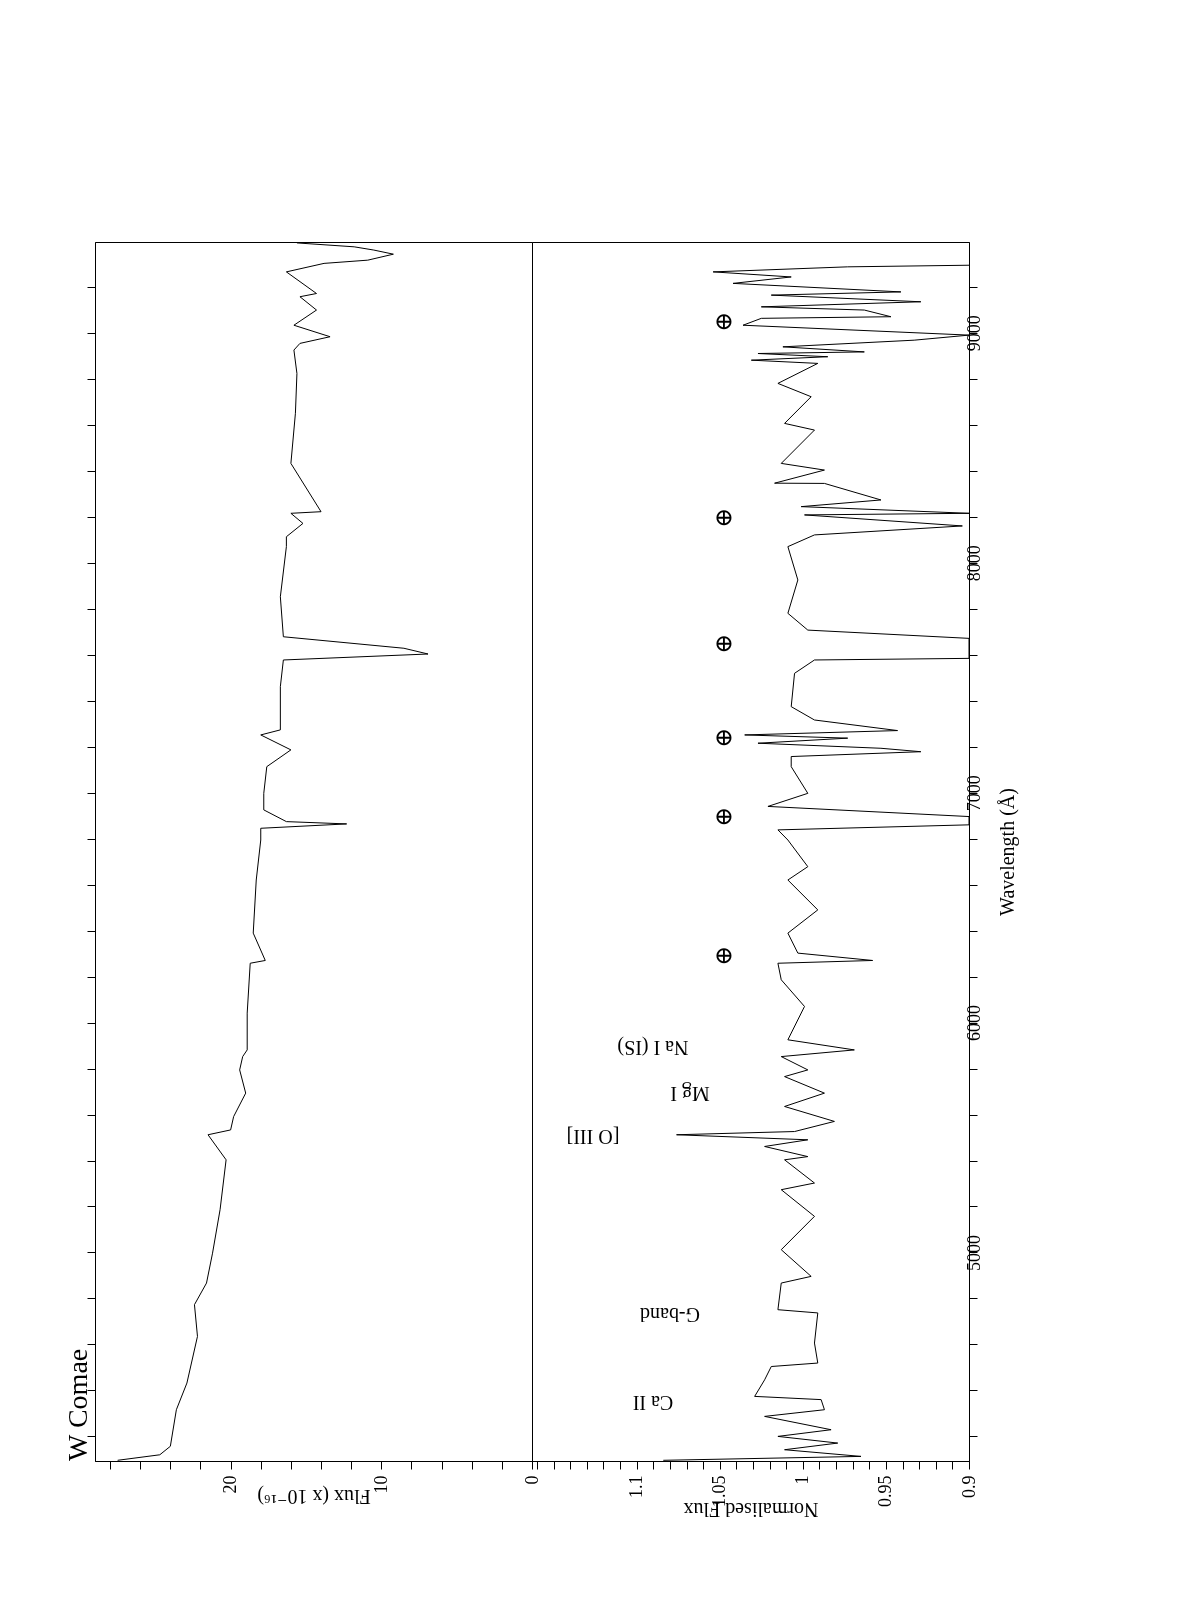  What do you see at coordinates (230, 1484) in the screenshot?
I see `x-tick-label: 20` at bounding box center [230, 1484].